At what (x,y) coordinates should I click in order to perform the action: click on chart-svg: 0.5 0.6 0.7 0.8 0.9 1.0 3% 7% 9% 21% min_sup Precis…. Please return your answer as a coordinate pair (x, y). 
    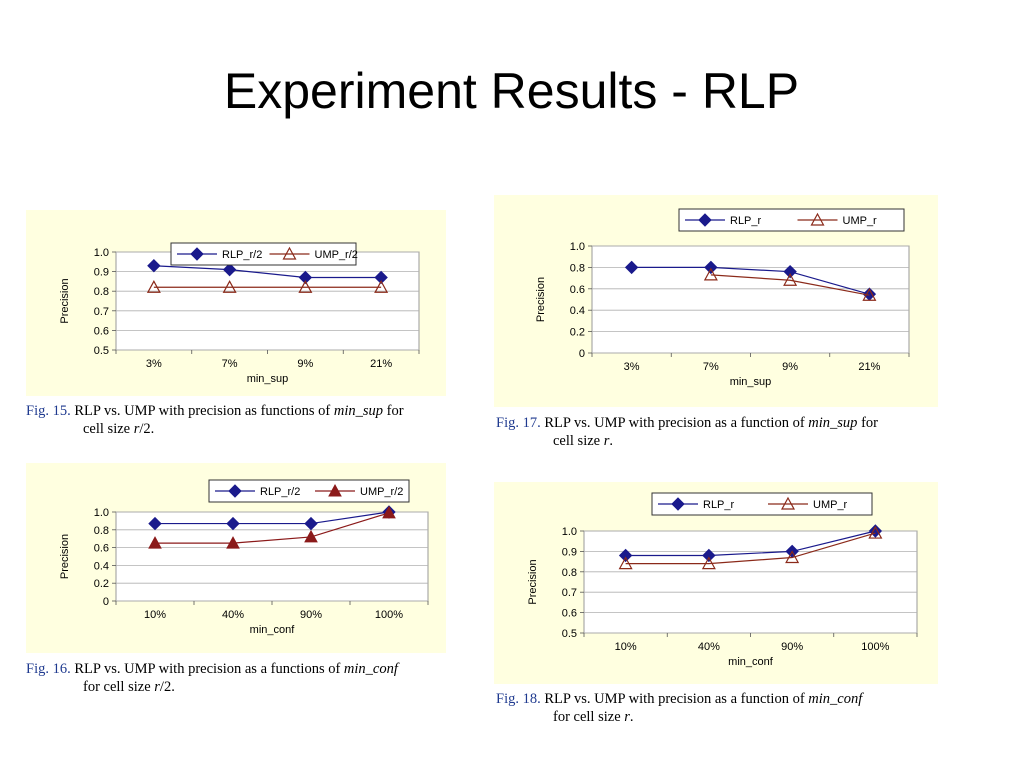
    Looking at the image, I should click on (236, 303).